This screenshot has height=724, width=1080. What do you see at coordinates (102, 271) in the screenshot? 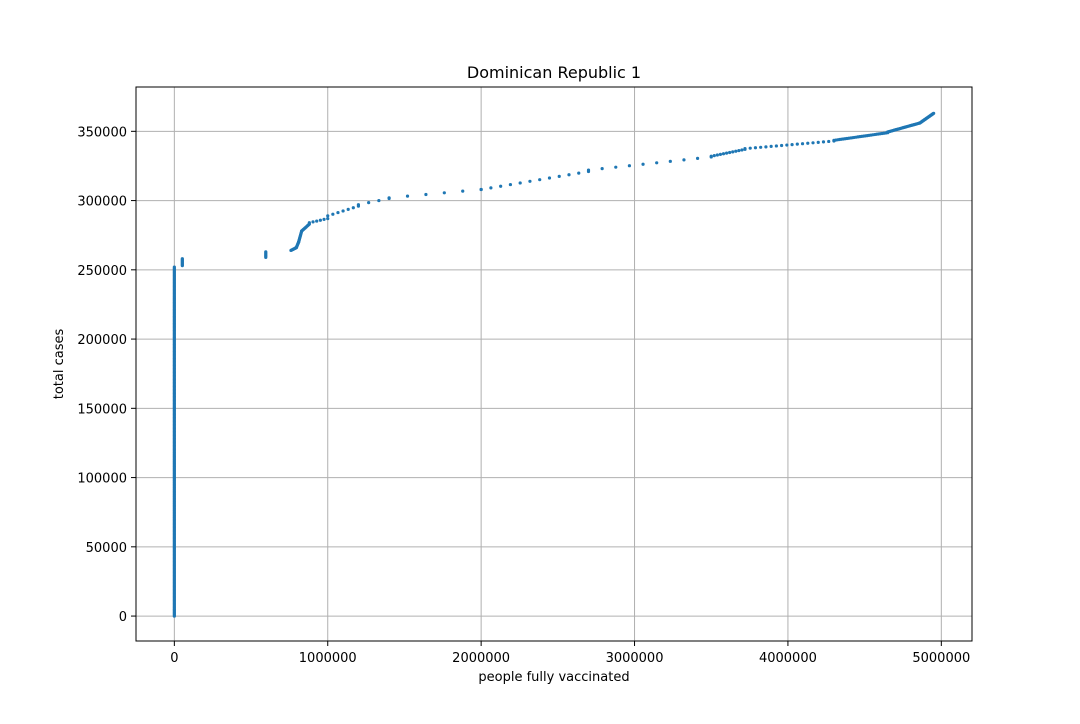
I see `y-tick-label: 250000` at bounding box center [102, 271].